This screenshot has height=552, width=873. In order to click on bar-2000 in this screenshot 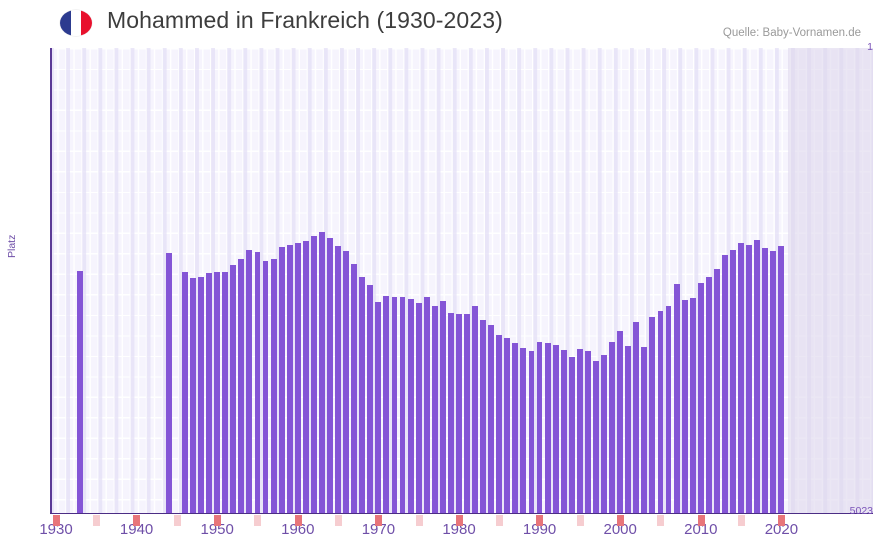, I will do `click(620, 422)`.